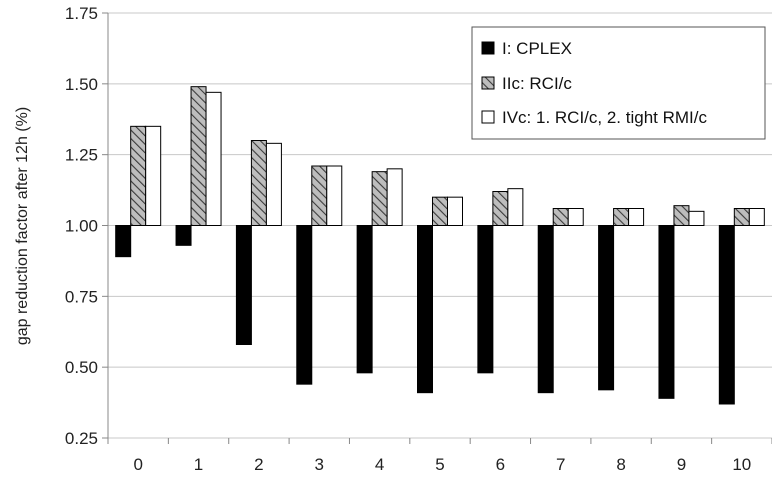  Describe the element at coordinates (741, 464) in the screenshot. I see `x-tick-label: 10` at that location.